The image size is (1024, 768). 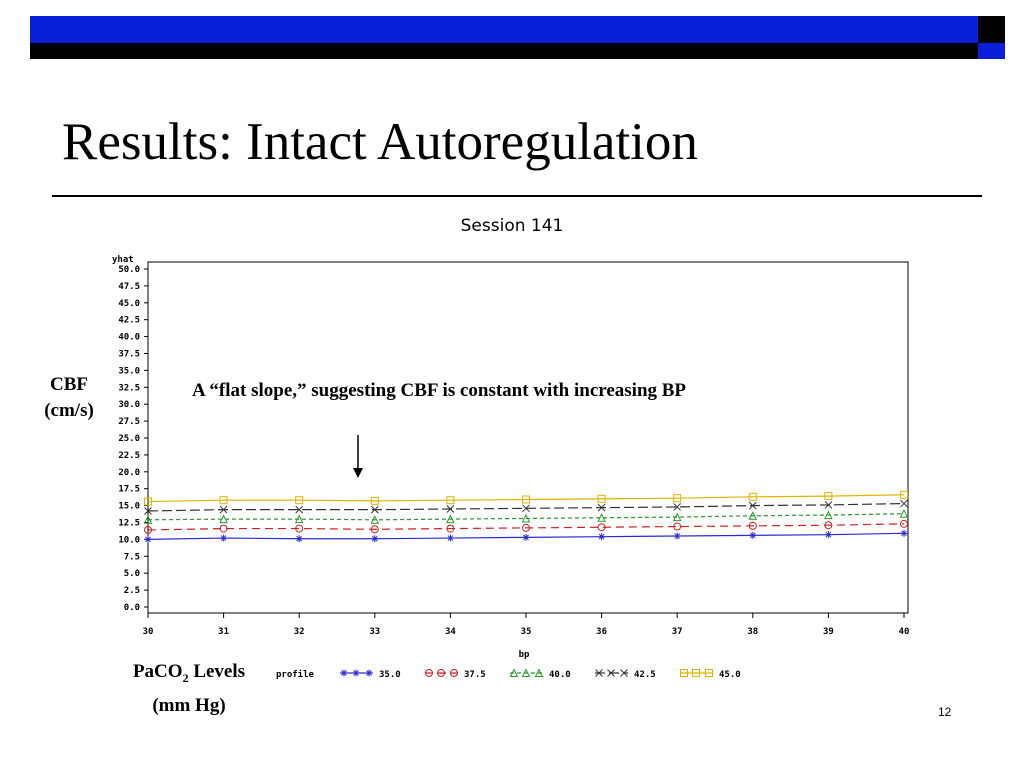 What do you see at coordinates (129, 490) in the screenshot?
I see `y-tick-label: 17.5` at bounding box center [129, 490].